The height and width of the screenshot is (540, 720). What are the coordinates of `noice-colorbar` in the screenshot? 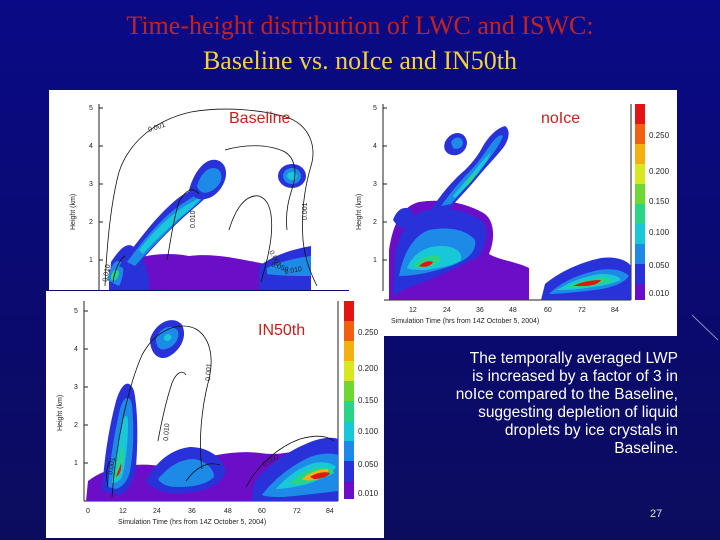 It's located at (640, 202).